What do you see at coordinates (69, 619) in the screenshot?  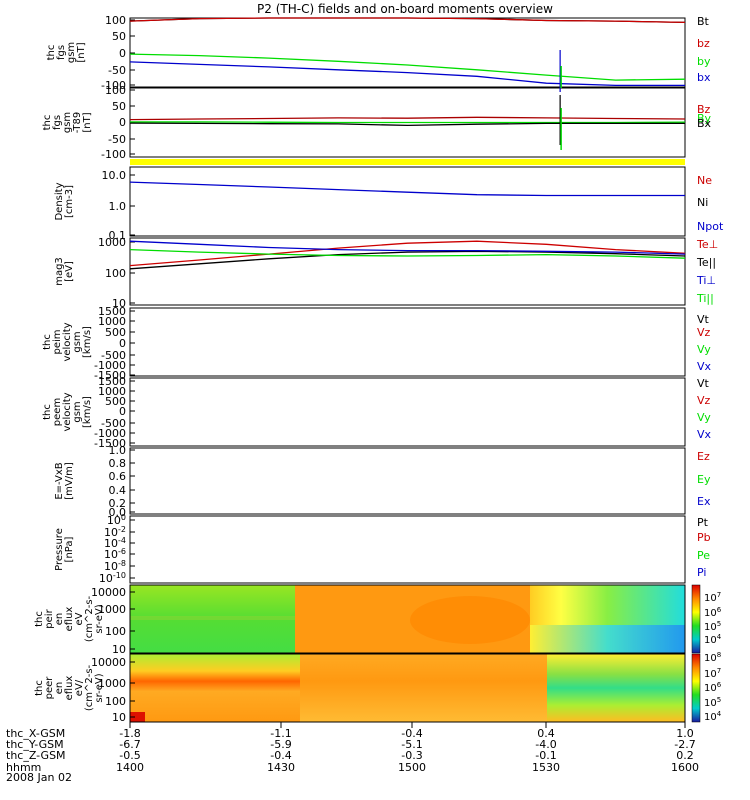 I see `y-axis-label: eflux` at bounding box center [69, 619].